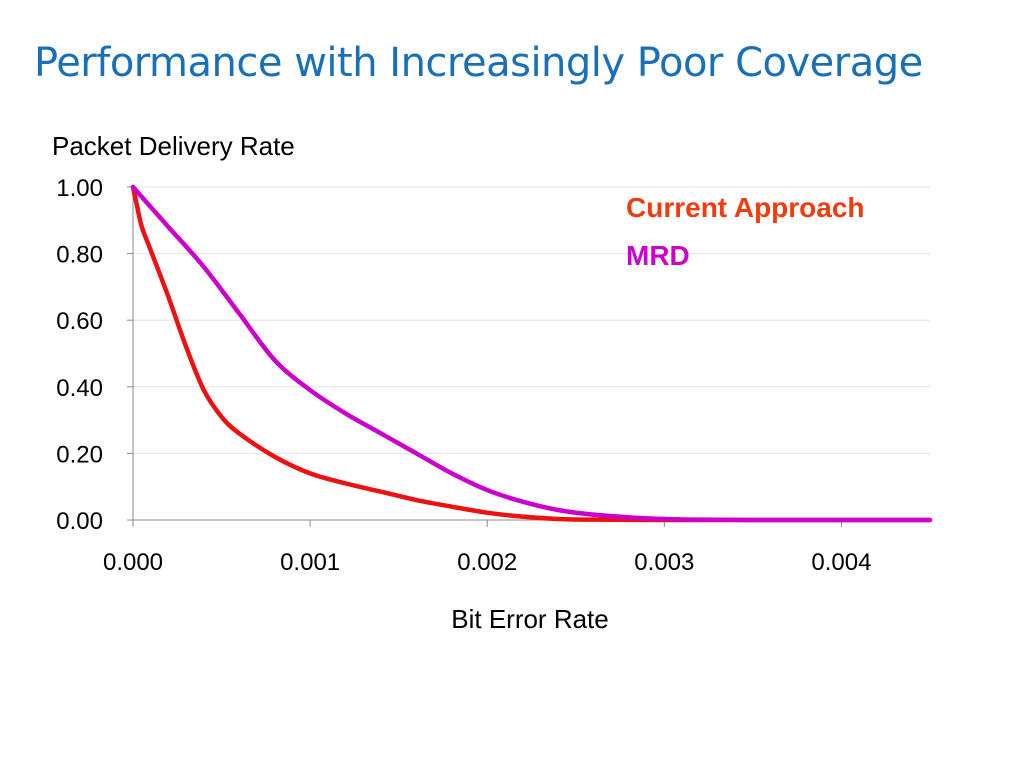 Image resolution: width=1024 pixels, height=768 pixels. What do you see at coordinates (745, 207) in the screenshot?
I see `legend-label-current-approach: Current Approach` at bounding box center [745, 207].